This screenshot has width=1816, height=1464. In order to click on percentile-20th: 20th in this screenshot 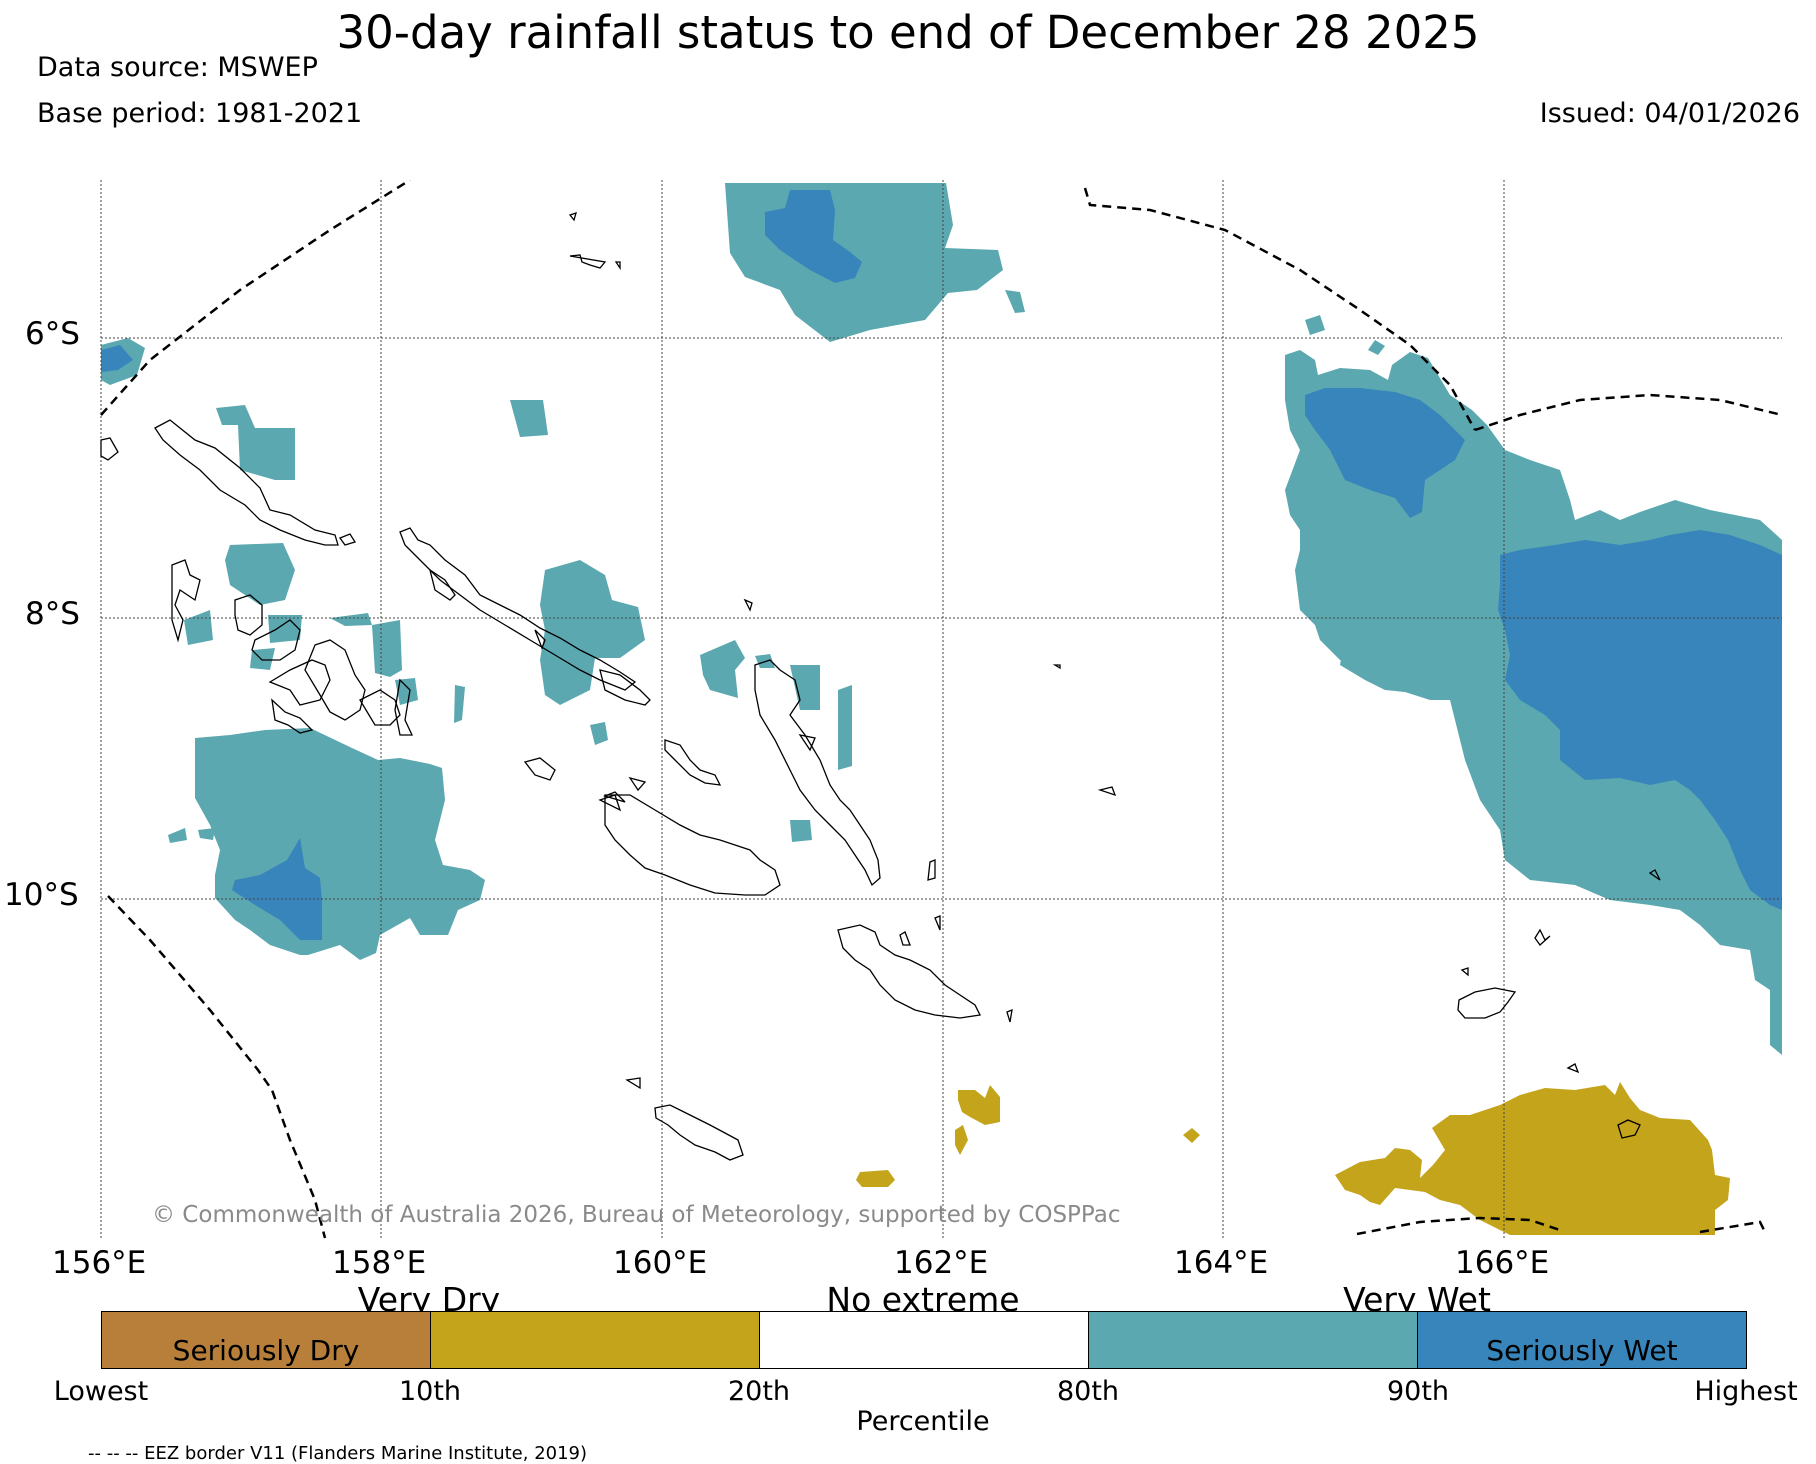, I will do `click(759, 1391)`.